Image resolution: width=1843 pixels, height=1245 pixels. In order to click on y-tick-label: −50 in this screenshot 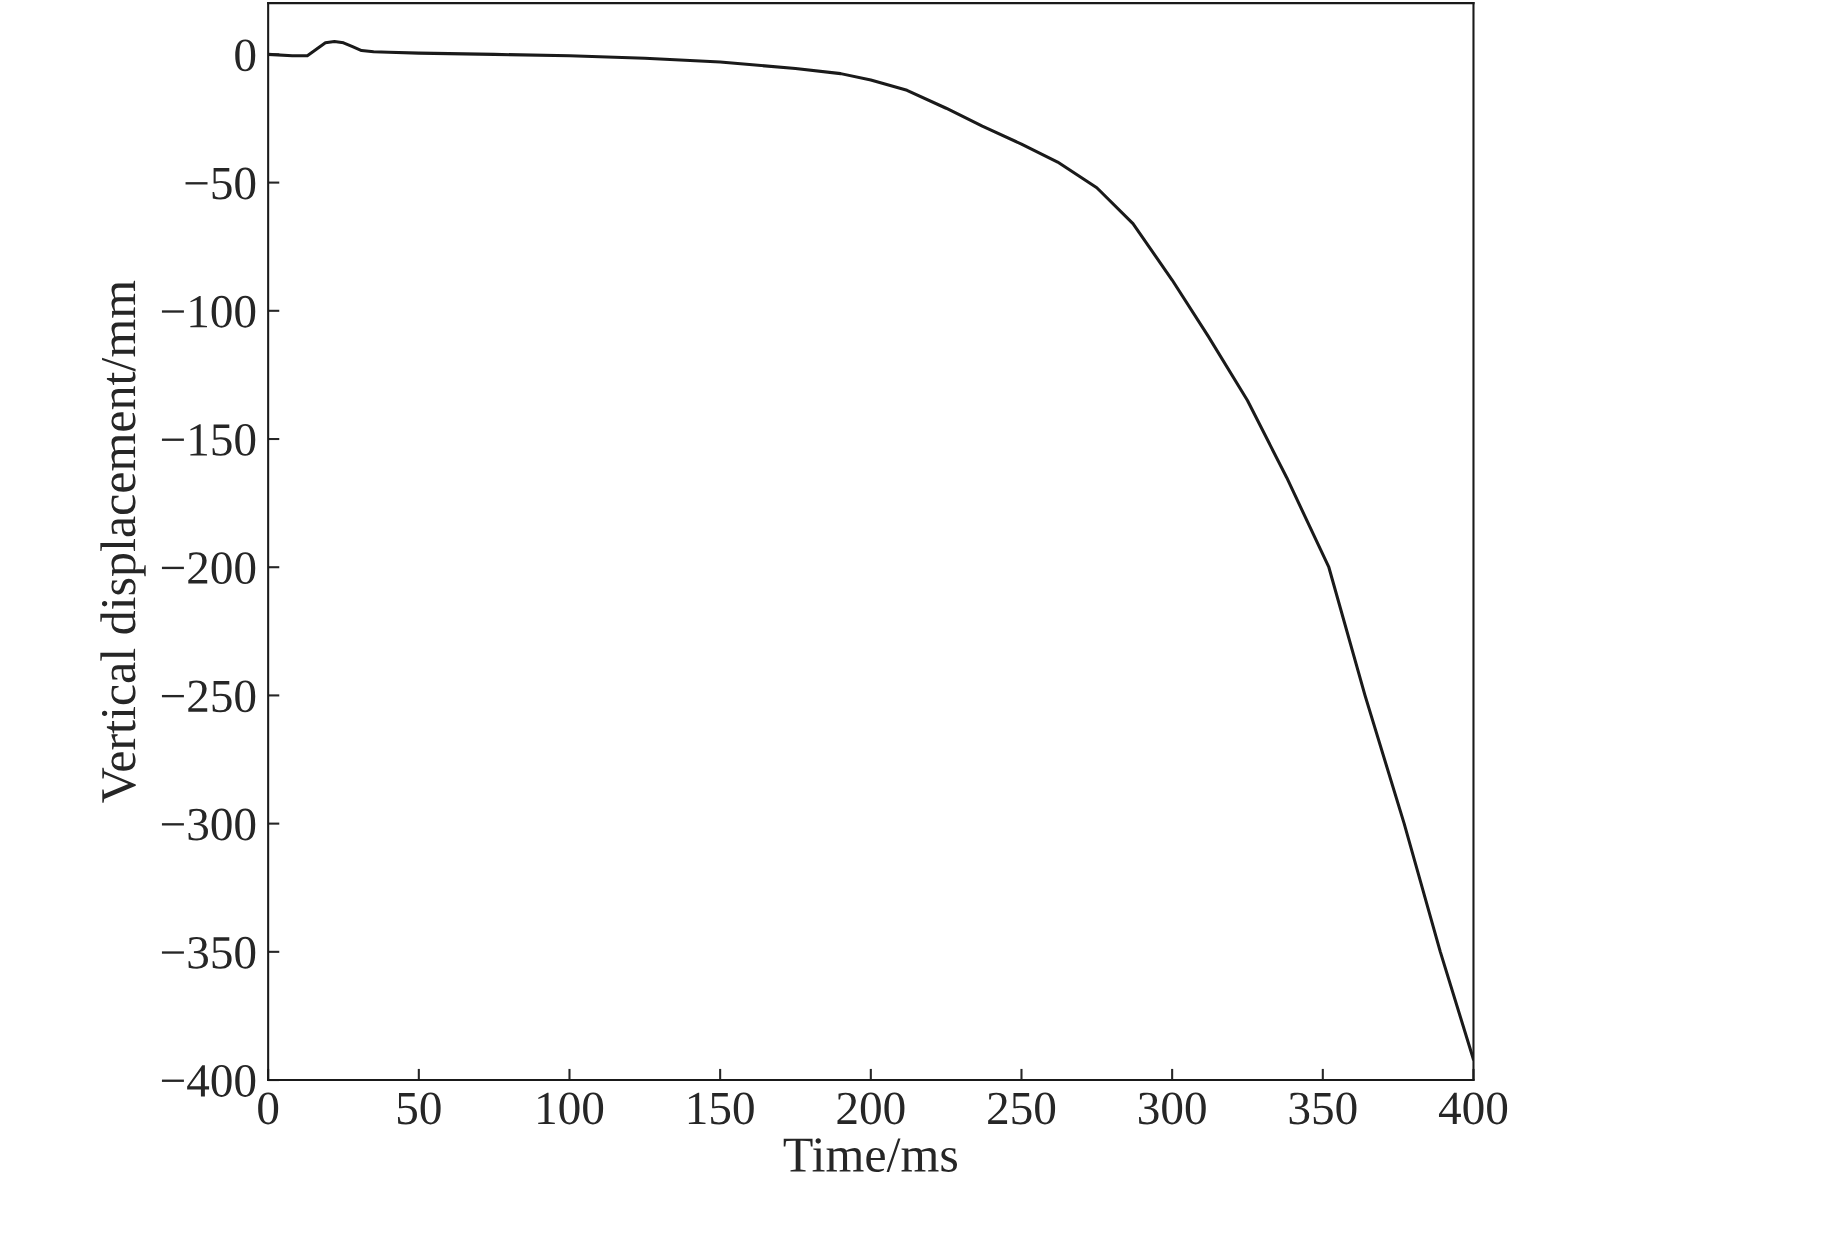, I will do `click(220, 183)`.